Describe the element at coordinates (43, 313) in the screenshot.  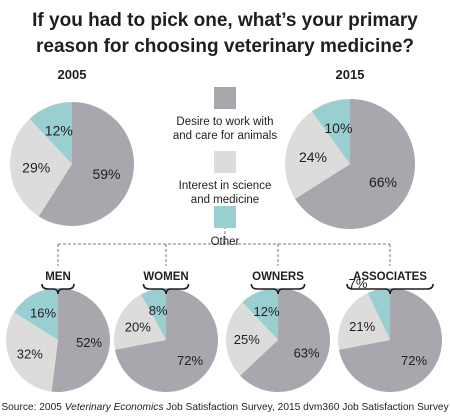
I see `slice-label-other: 16%` at that location.